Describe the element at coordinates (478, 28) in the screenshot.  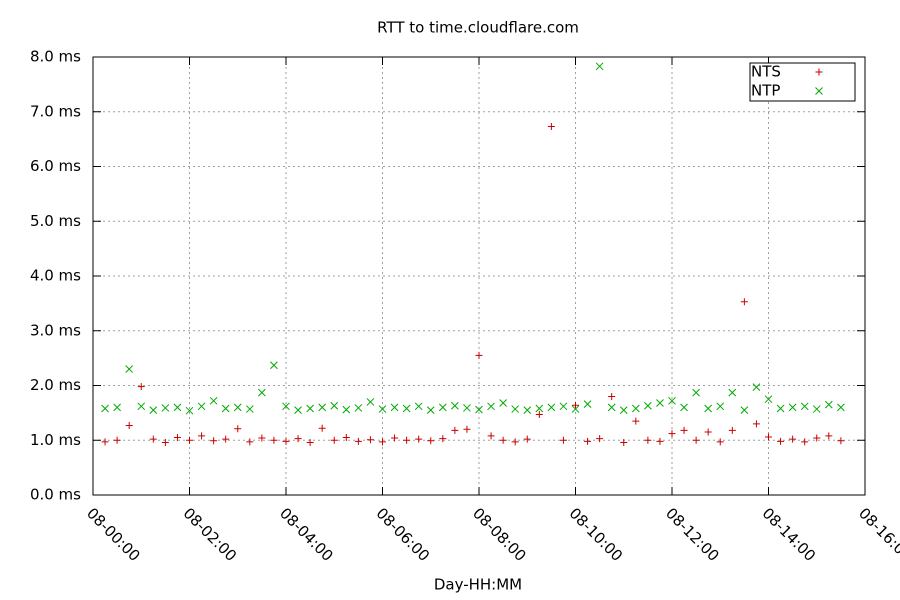
I see `chart-title: RTT to time.cloudflare.com` at that location.